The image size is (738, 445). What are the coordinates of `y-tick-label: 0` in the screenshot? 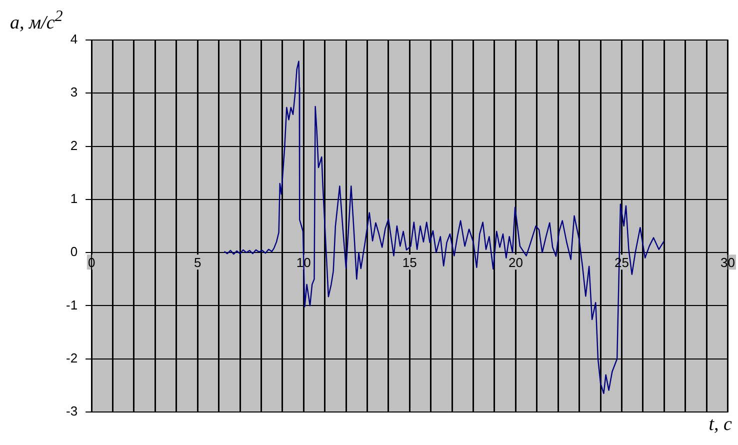 It's located at (74, 252).